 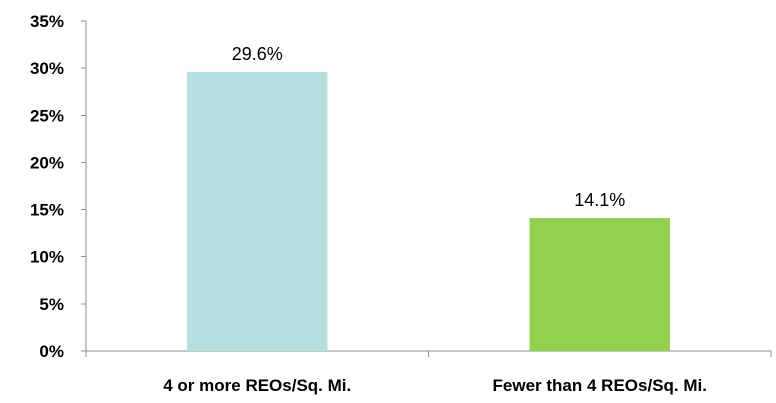 What do you see at coordinates (47, 21) in the screenshot?
I see `y-tick-label: 35%` at bounding box center [47, 21].